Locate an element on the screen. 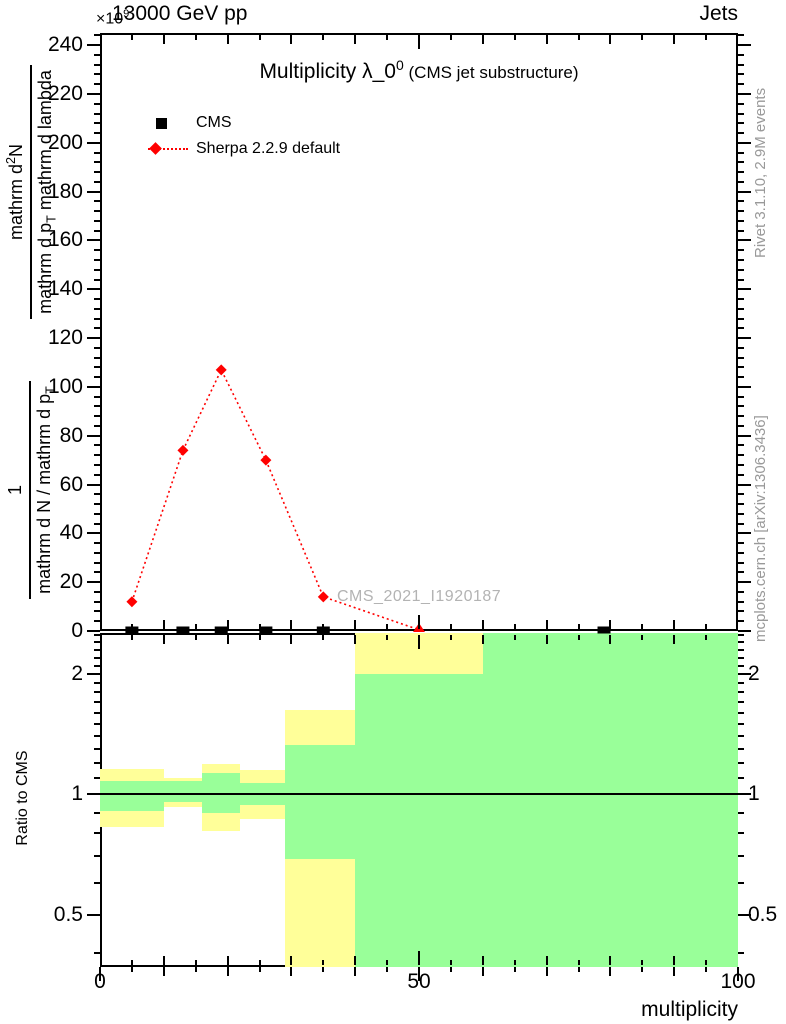  plot-title: Multiplicity λ_00 (CMS jet substructure) is located at coordinates (419, 70).